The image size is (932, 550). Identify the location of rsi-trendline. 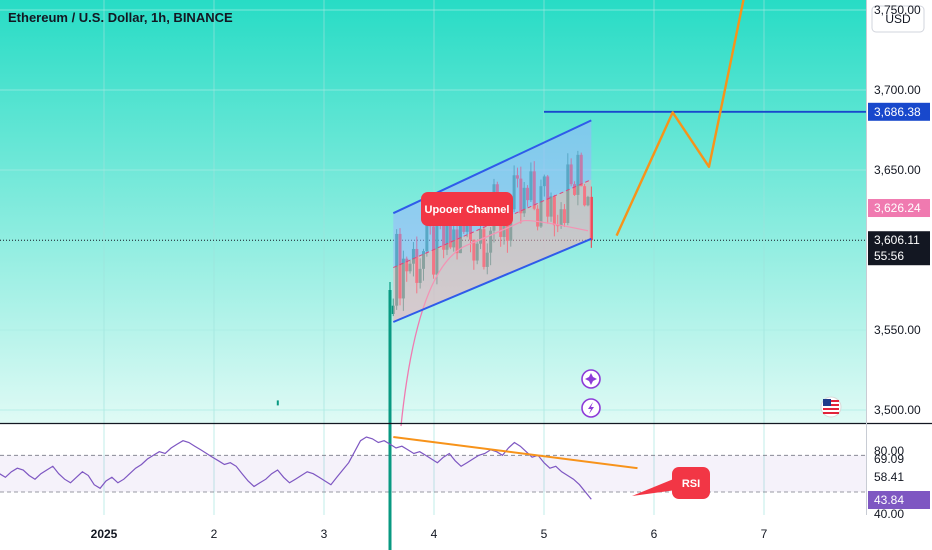
(515, 453).